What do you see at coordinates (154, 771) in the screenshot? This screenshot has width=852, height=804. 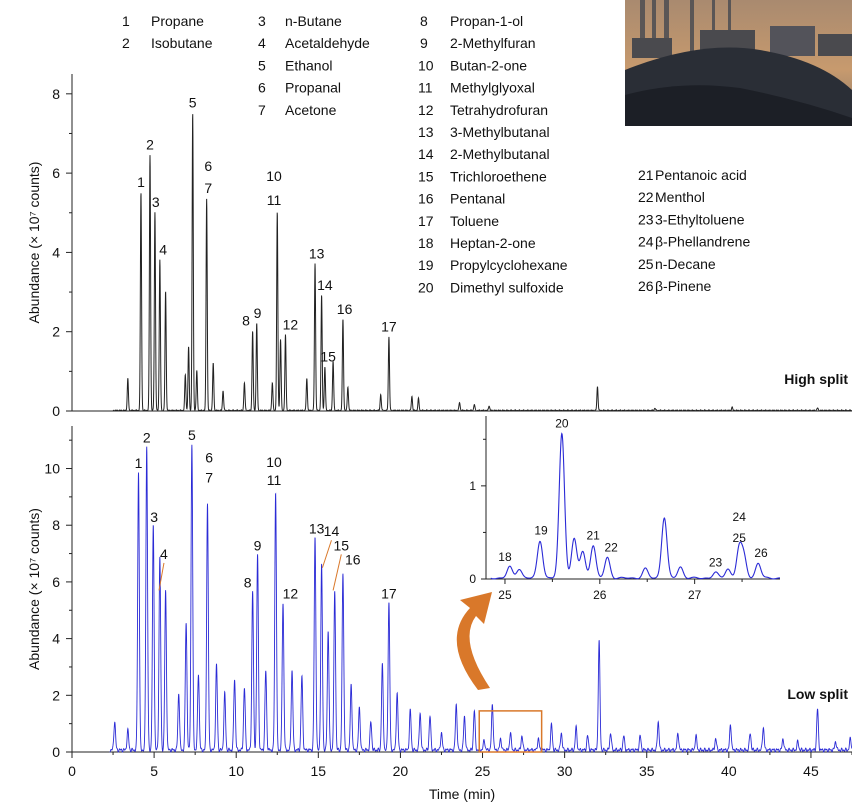 I see `x-tick-label: 5` at bounding box center [154, 771].